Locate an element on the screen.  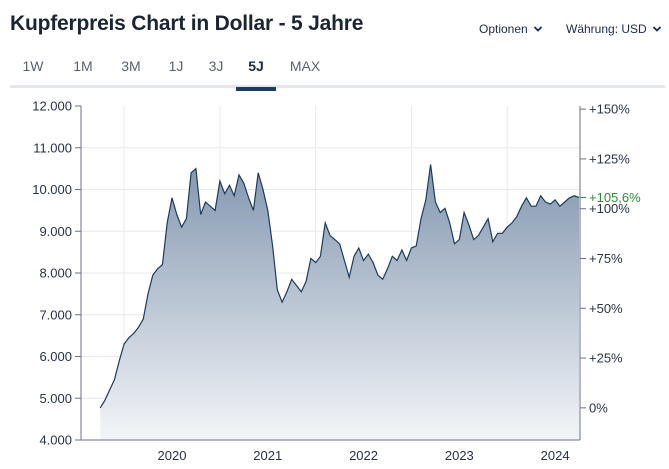
y-tick-label: 7.000 is located at coordinates (55, 314).